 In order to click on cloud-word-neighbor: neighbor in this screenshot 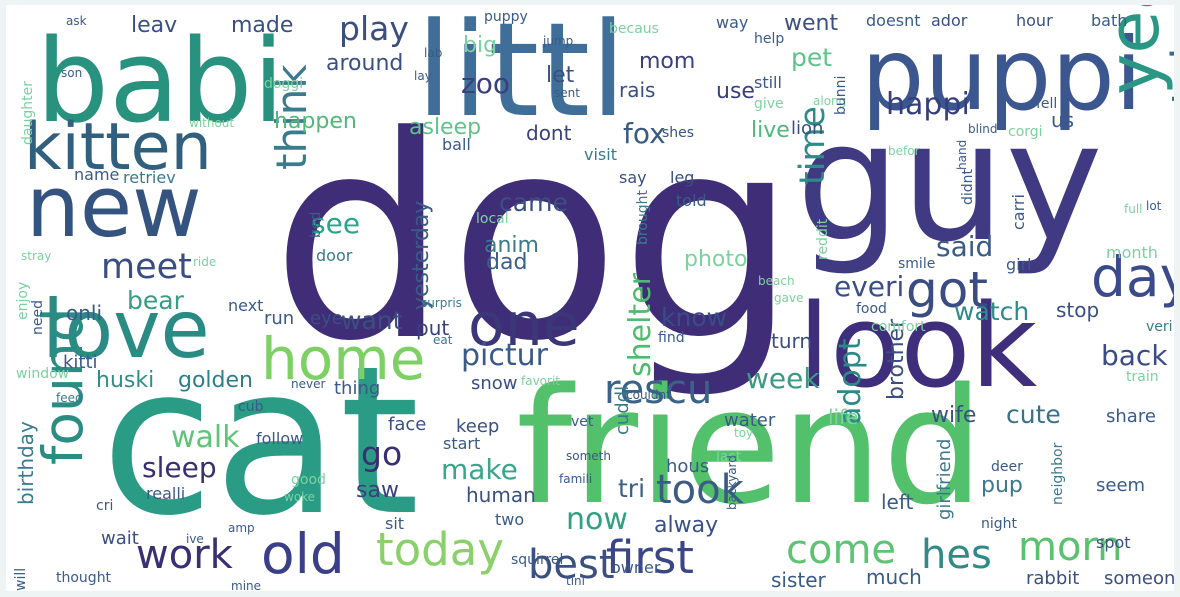, I will do `click(1058, 473)`.